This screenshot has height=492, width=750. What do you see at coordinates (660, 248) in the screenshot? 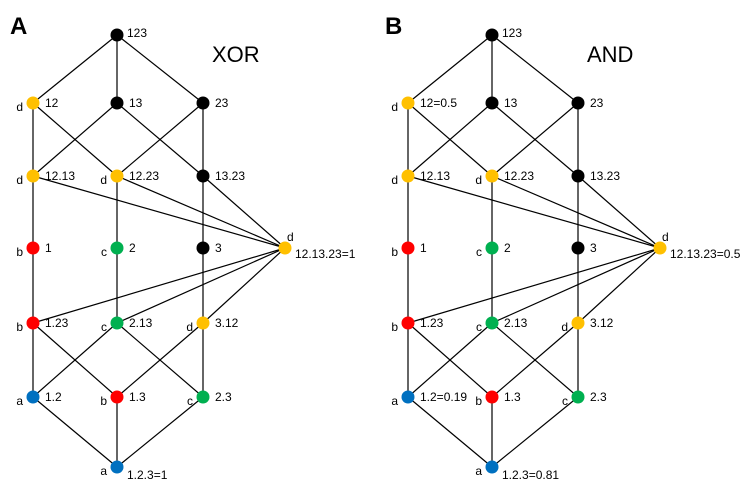
I see `node-dot-nD` at bounding box center [660, 248].